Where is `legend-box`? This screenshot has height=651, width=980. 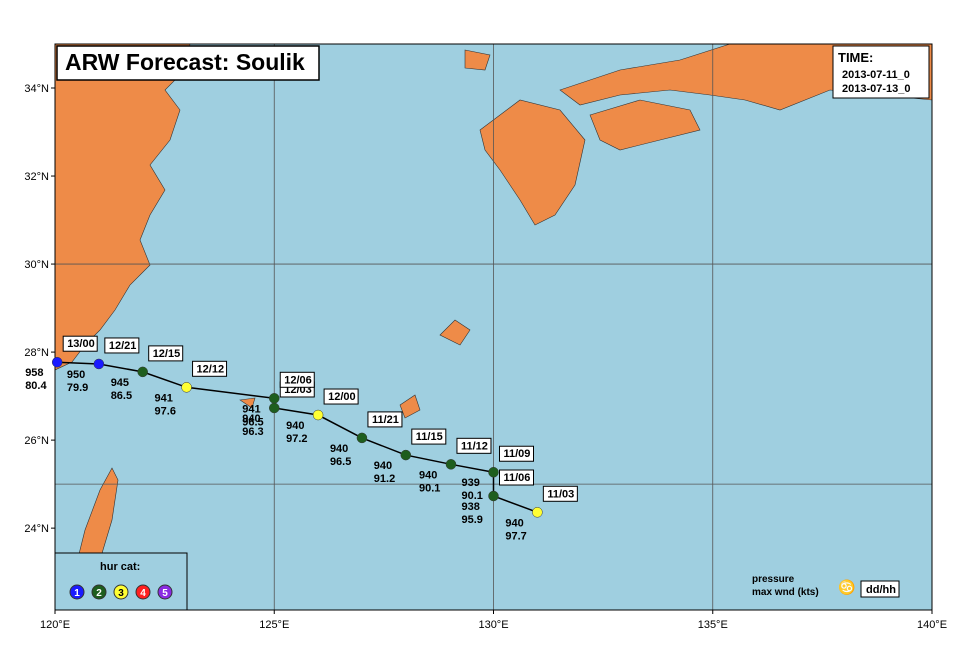 legend-box is located at coordinates (121, 581).